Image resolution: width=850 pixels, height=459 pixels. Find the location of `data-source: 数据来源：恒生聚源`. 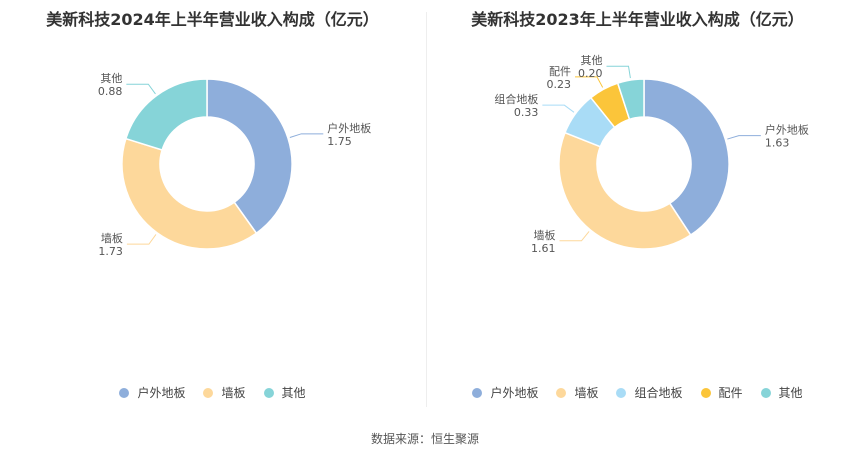

data-source: 数据来源：恒生聚源 is located at coordinates (424, 439).